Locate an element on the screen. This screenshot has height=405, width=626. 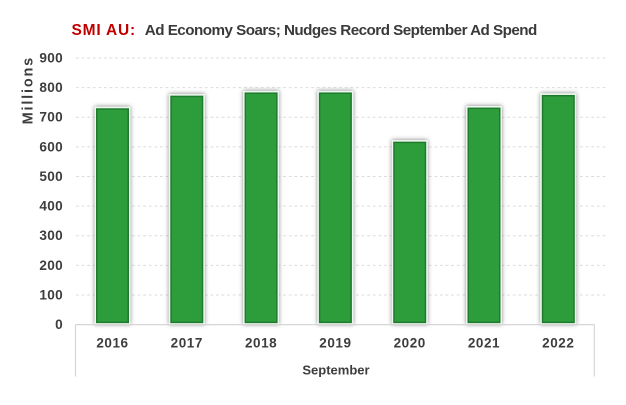
svg-text: 700 is located at coordinates (51, 117).